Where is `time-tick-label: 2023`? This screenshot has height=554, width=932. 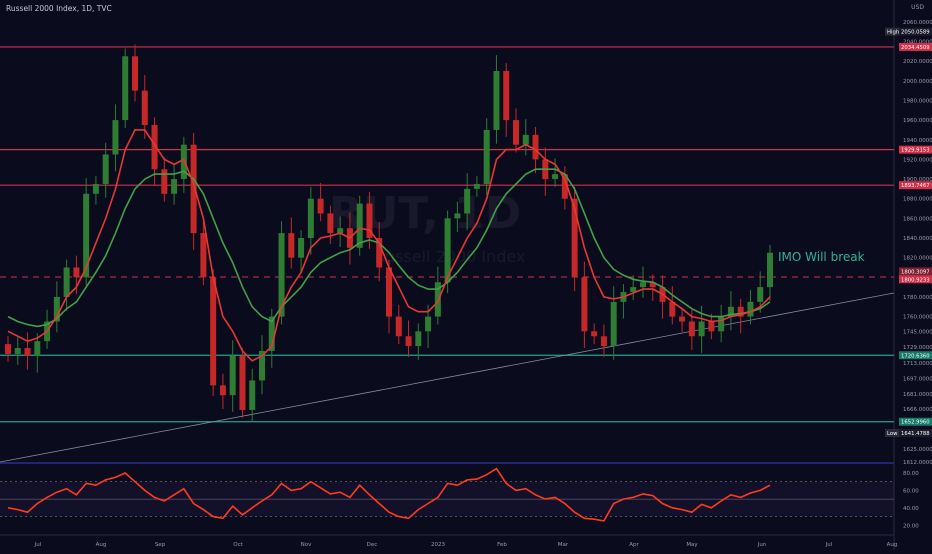
time-tick-label: 2023 is located at coordinates (438, 545).